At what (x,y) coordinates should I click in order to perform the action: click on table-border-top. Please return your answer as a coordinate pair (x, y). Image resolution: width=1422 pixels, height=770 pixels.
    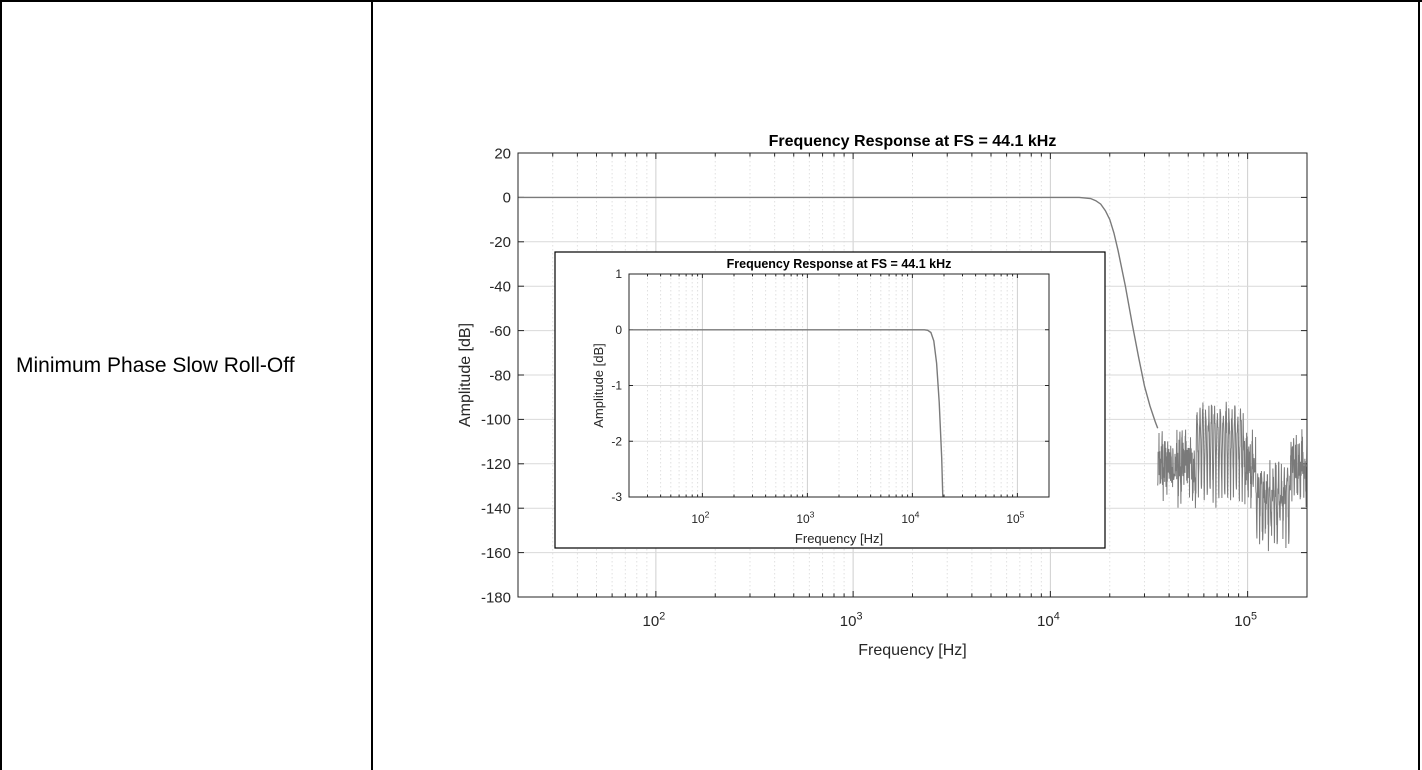
    Looking at the image, I should click on (711, 1).